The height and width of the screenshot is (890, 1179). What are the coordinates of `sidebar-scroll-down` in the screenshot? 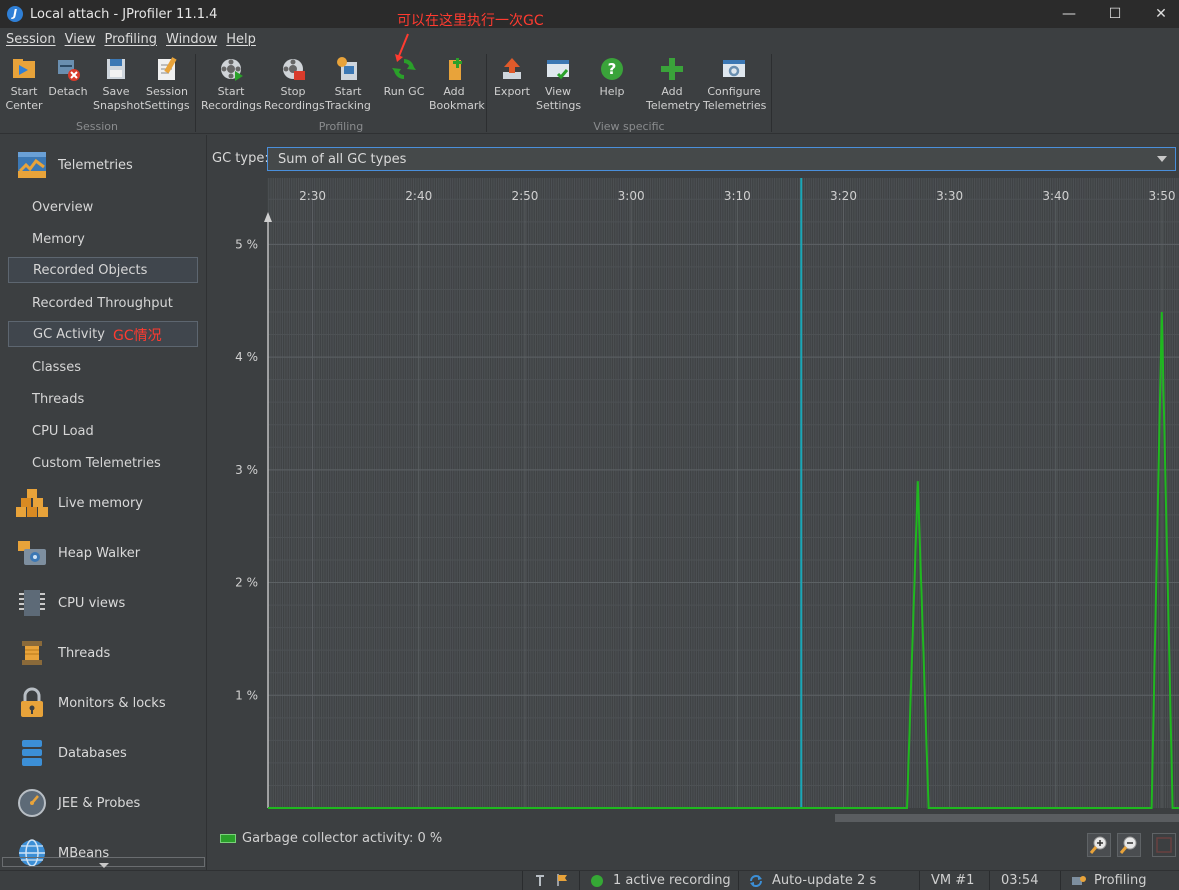 It's located at (103, 862).